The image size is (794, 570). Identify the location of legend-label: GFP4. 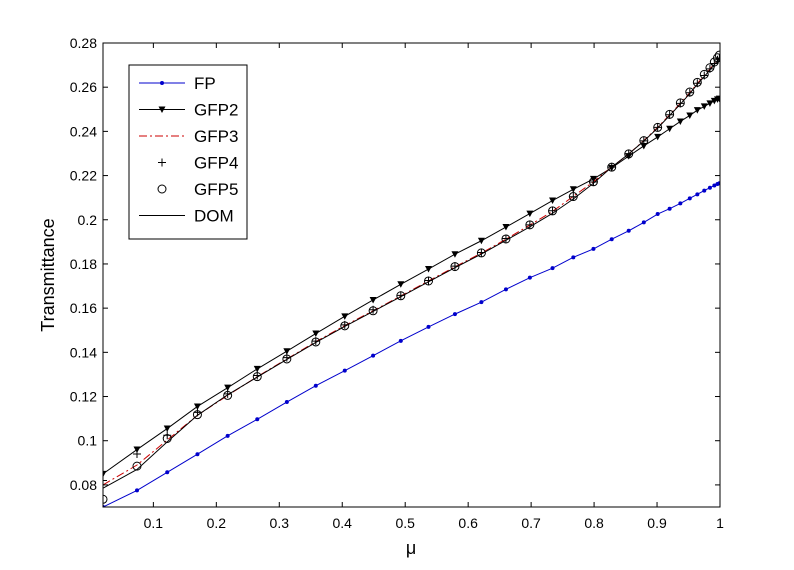
(216, 163).